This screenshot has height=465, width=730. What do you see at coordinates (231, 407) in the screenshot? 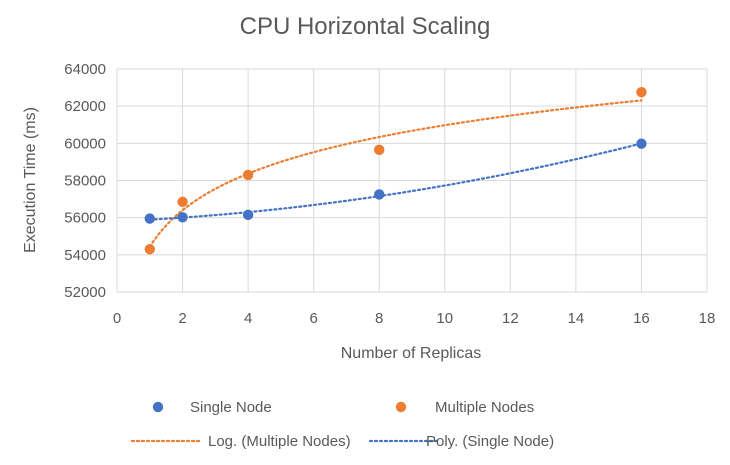
I see `single-node-legend-label: Single Node` at bounding box center [231, 407].